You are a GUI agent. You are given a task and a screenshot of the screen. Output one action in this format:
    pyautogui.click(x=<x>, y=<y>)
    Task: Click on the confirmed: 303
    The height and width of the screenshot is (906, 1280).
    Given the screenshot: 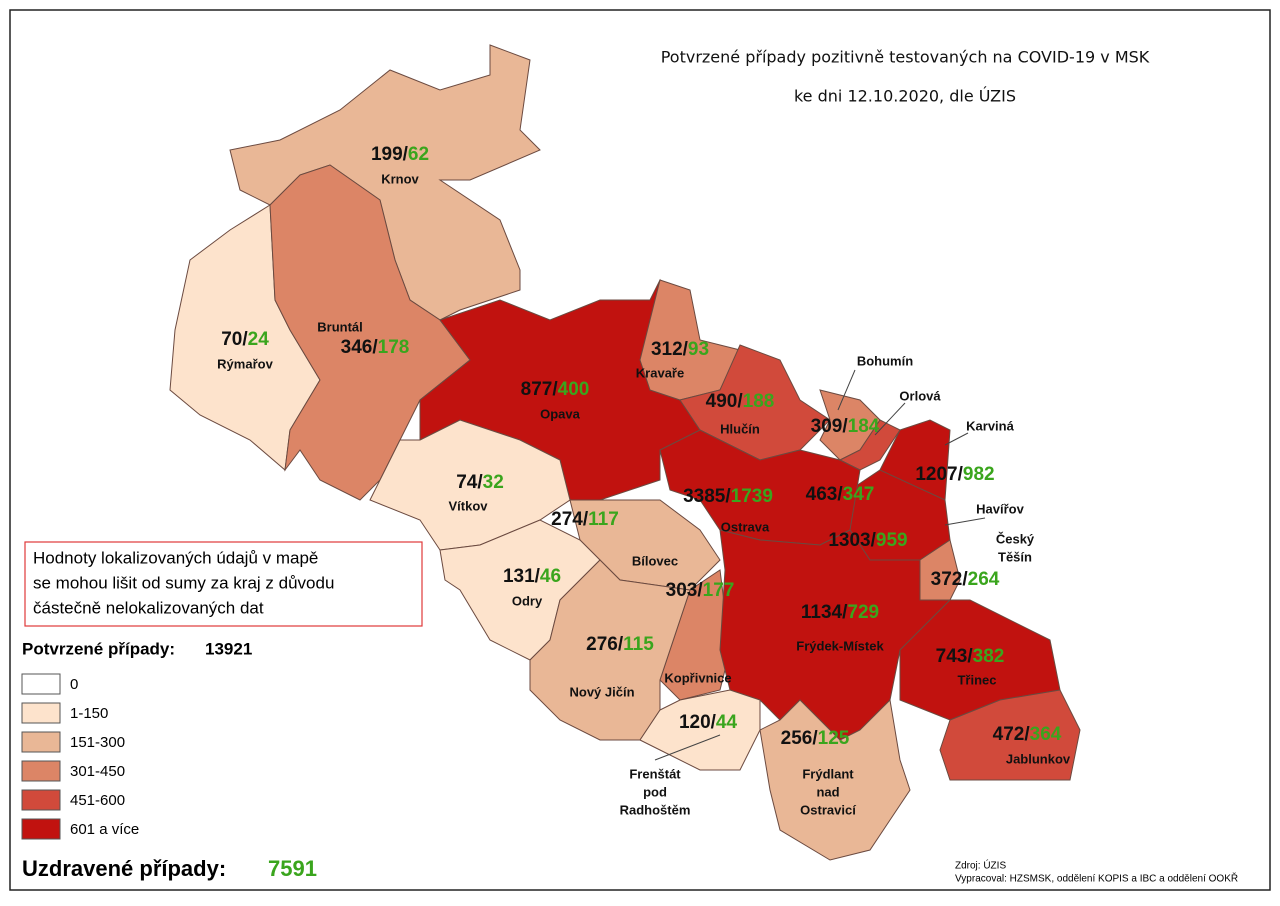 What is the action you would take?
    pyautogui.click(x=682, y=590)
    